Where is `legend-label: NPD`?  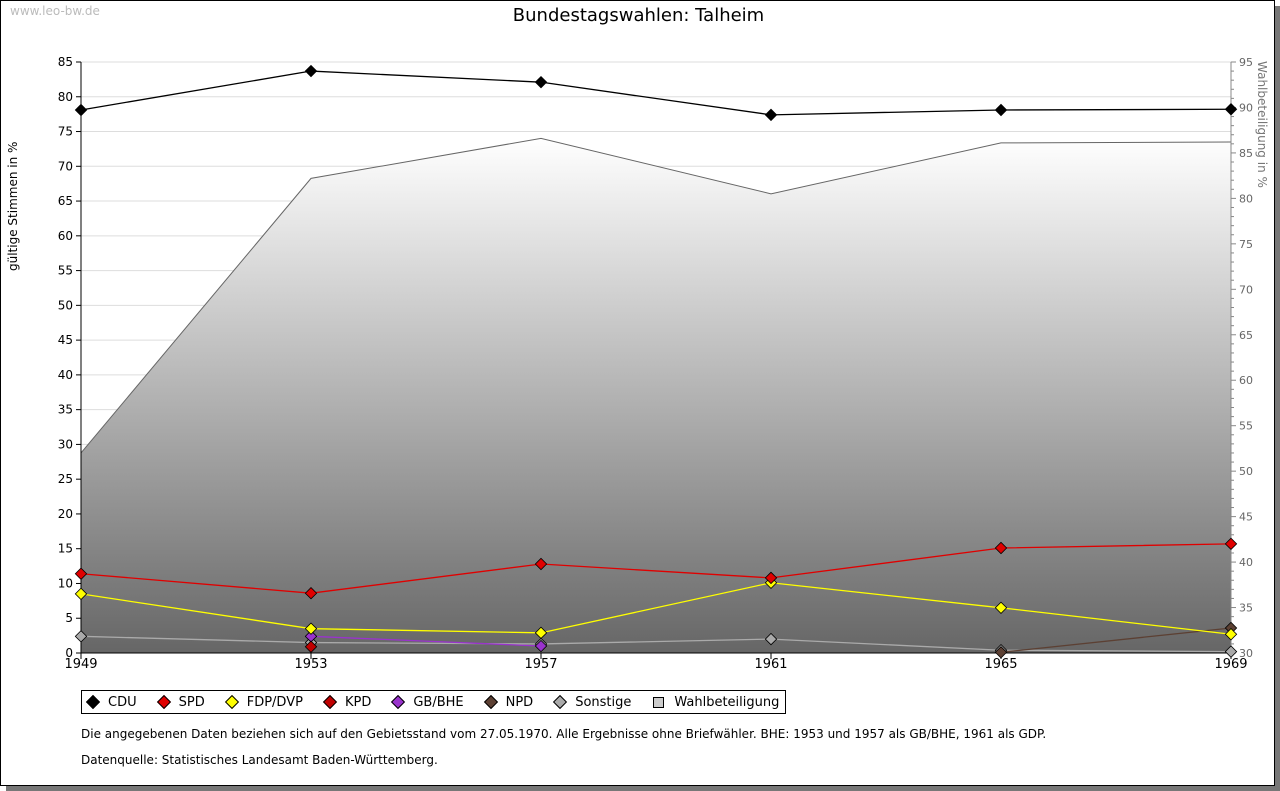 legend-label: NPD is located at coordinates (519, 702).